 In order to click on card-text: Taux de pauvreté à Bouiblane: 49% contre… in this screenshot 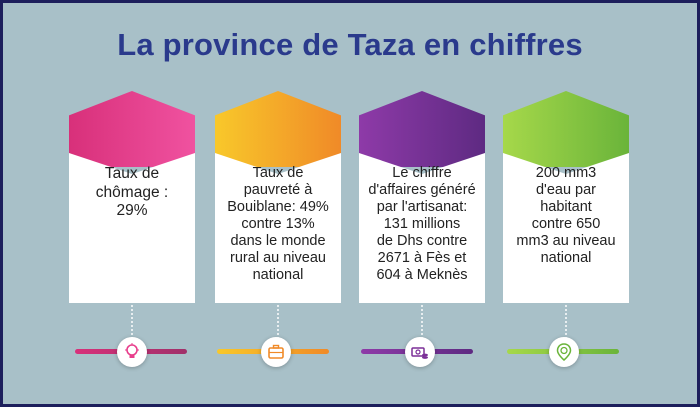, I will do `click(278, 224)`.